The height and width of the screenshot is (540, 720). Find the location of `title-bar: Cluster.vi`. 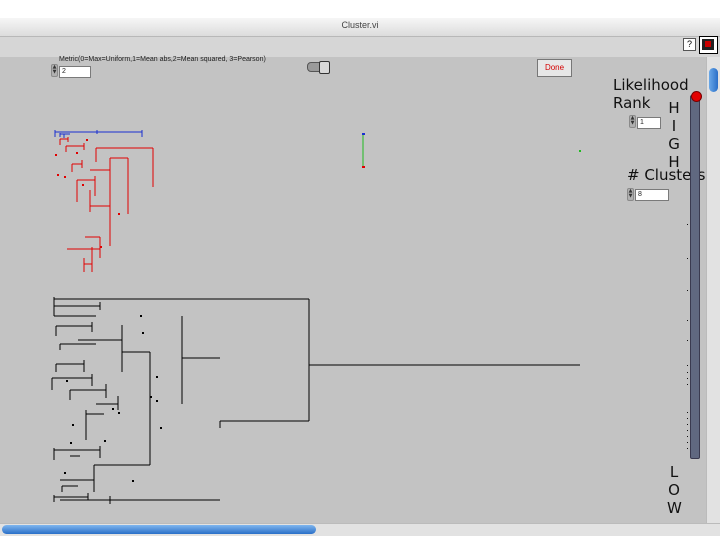

title-bar: Cluster.vi is located at coordinates (360, 27).